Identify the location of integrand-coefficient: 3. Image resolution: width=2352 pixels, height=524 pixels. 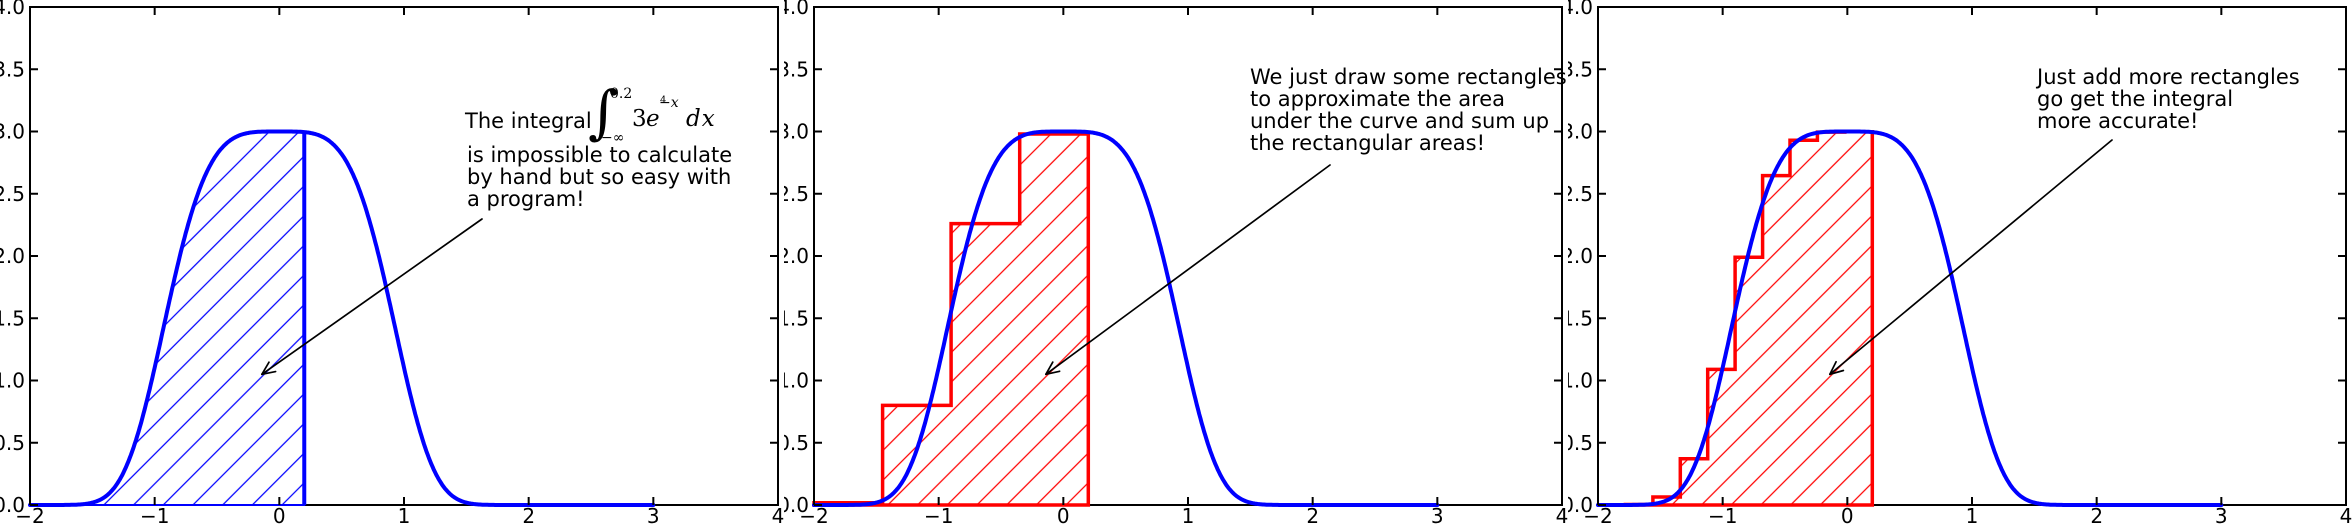
(639, 119).